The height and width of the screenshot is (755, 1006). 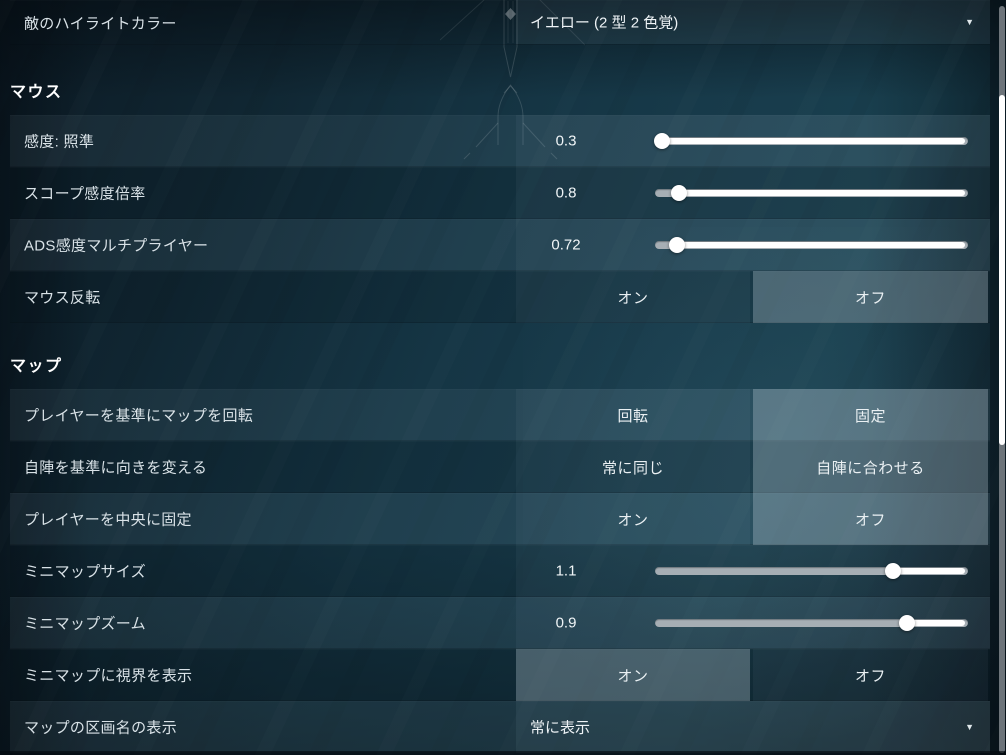 I want to click on setting-label: スコープ感度倍率, so click(x=85, y=194).